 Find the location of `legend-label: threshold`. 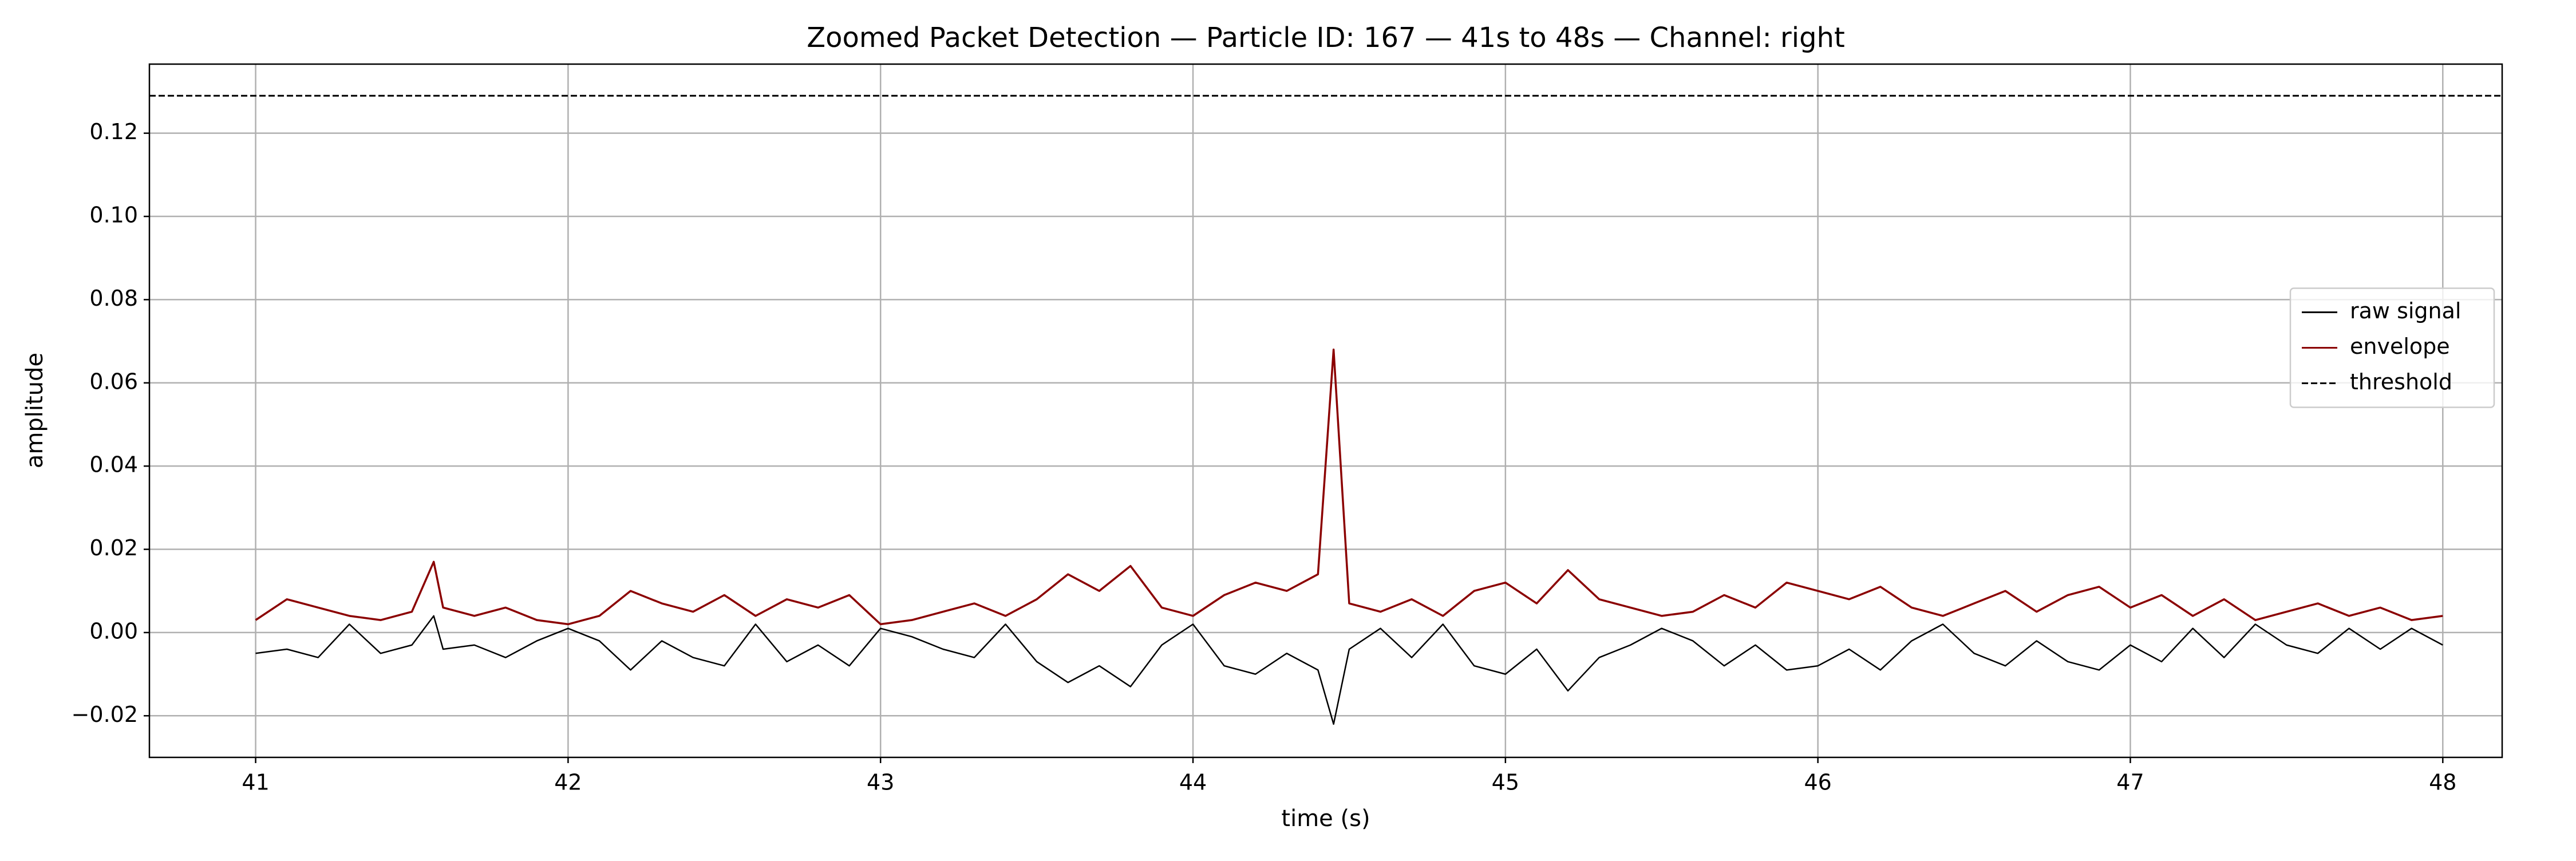

legend-label: threshold is located at coordinates (2401, 381).